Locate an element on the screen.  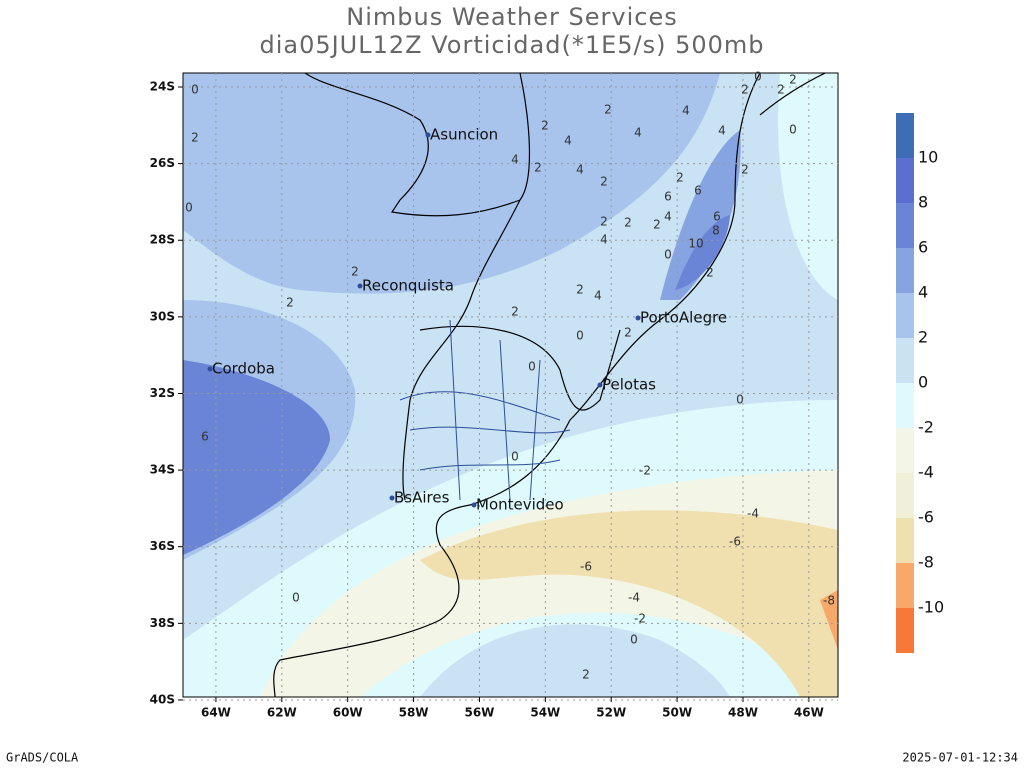
x-tick-label: 50W is located at coordinates (677, 713).